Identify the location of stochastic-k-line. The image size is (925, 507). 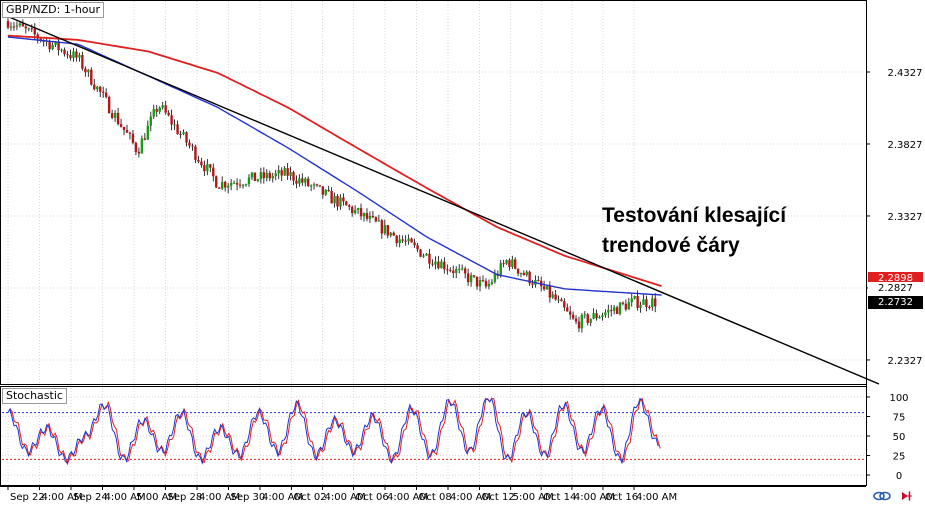
(333, 431).